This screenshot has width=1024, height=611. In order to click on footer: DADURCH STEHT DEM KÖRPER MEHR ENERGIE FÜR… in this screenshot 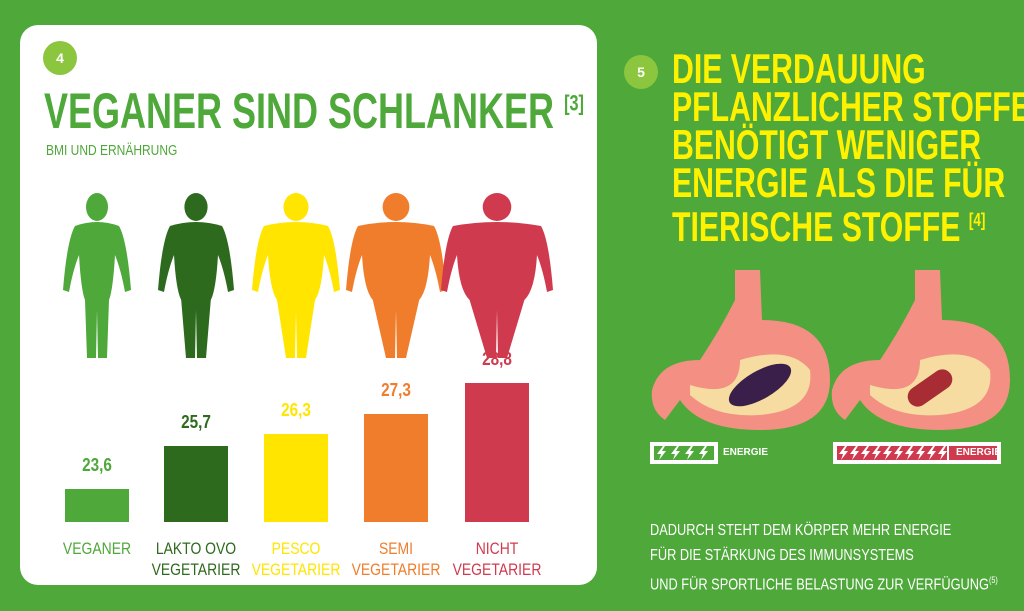, I will do `click(824, 557)`.